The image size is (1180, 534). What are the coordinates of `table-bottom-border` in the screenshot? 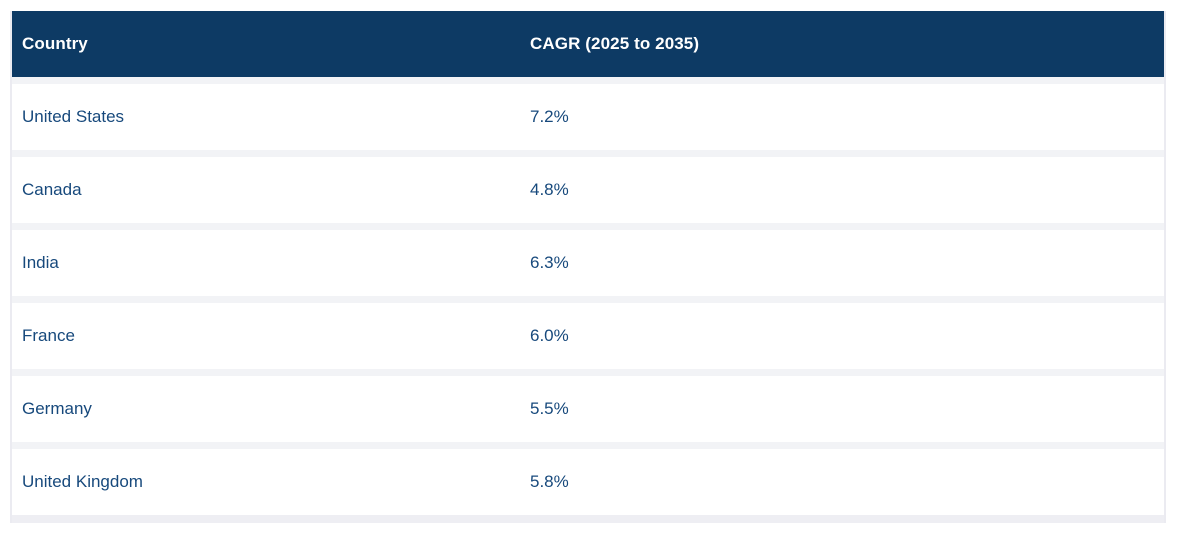 It's located at (588, 519).